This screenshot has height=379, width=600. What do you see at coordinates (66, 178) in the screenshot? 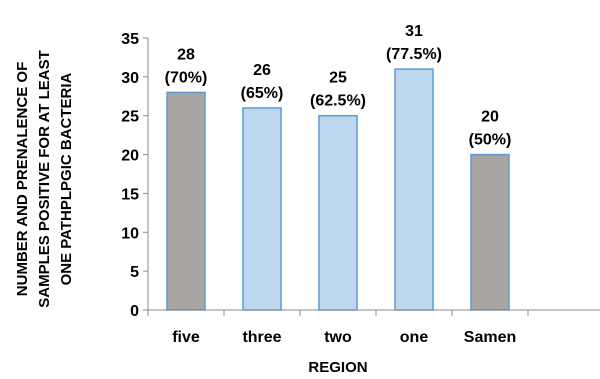
I see `y-axis-title-line-3: ONE PATHPLPGIC BACTERIA` at bounding box center [66, 178].